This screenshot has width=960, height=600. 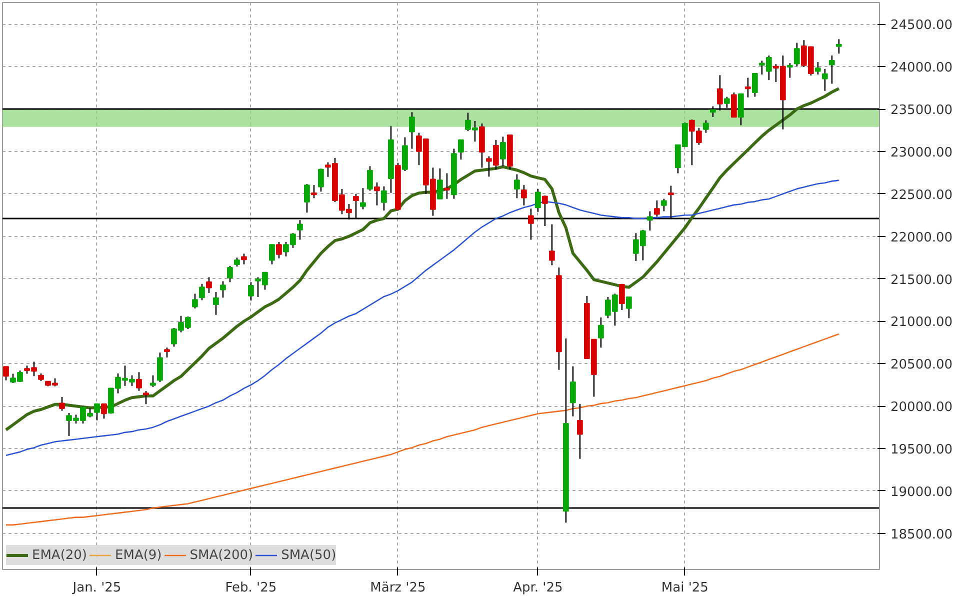 I want to click on y-tick-label: 19500.00, so click(x=921, y=450).